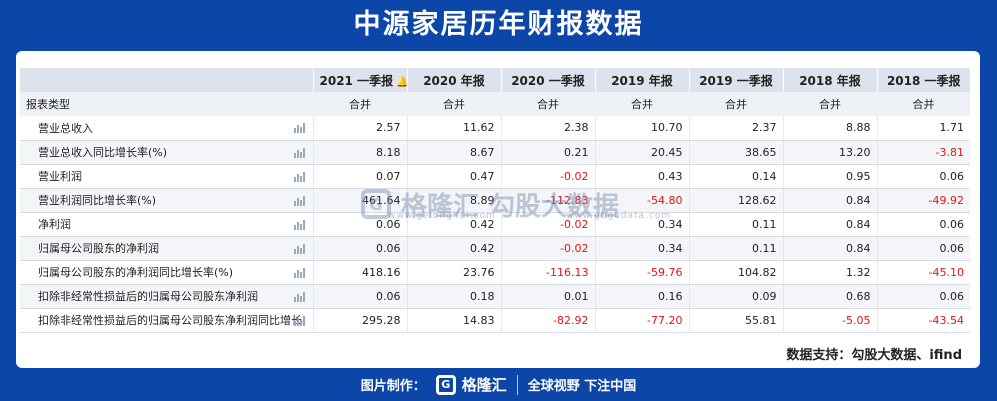 This screenshot has height=401, width=997. I want to click on value-cell: 1.32, so click(829, 272).